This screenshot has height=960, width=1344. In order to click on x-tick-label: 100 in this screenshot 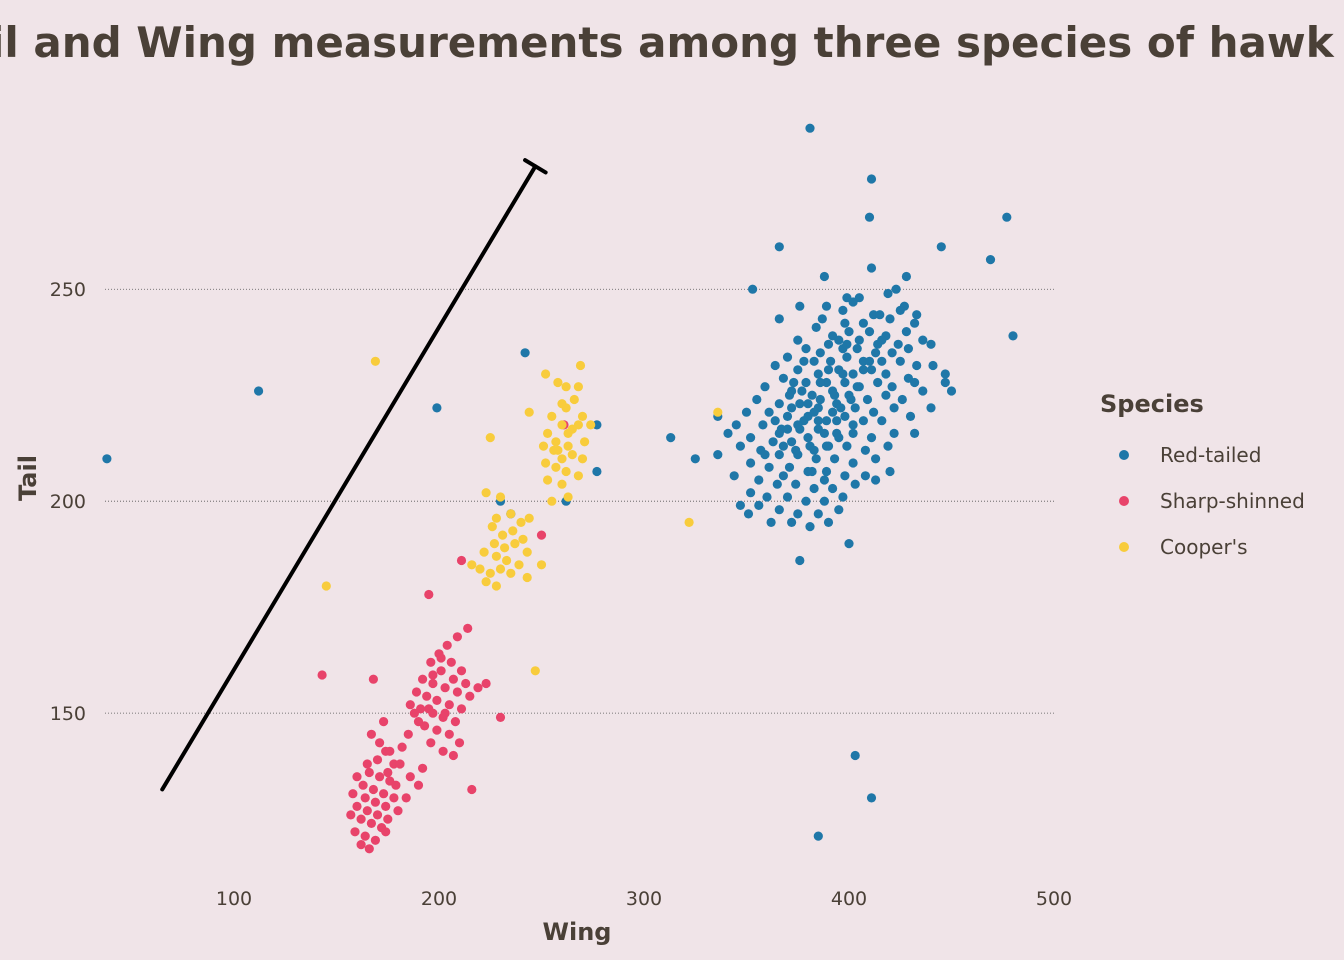, I will do `click(234, 899)`.